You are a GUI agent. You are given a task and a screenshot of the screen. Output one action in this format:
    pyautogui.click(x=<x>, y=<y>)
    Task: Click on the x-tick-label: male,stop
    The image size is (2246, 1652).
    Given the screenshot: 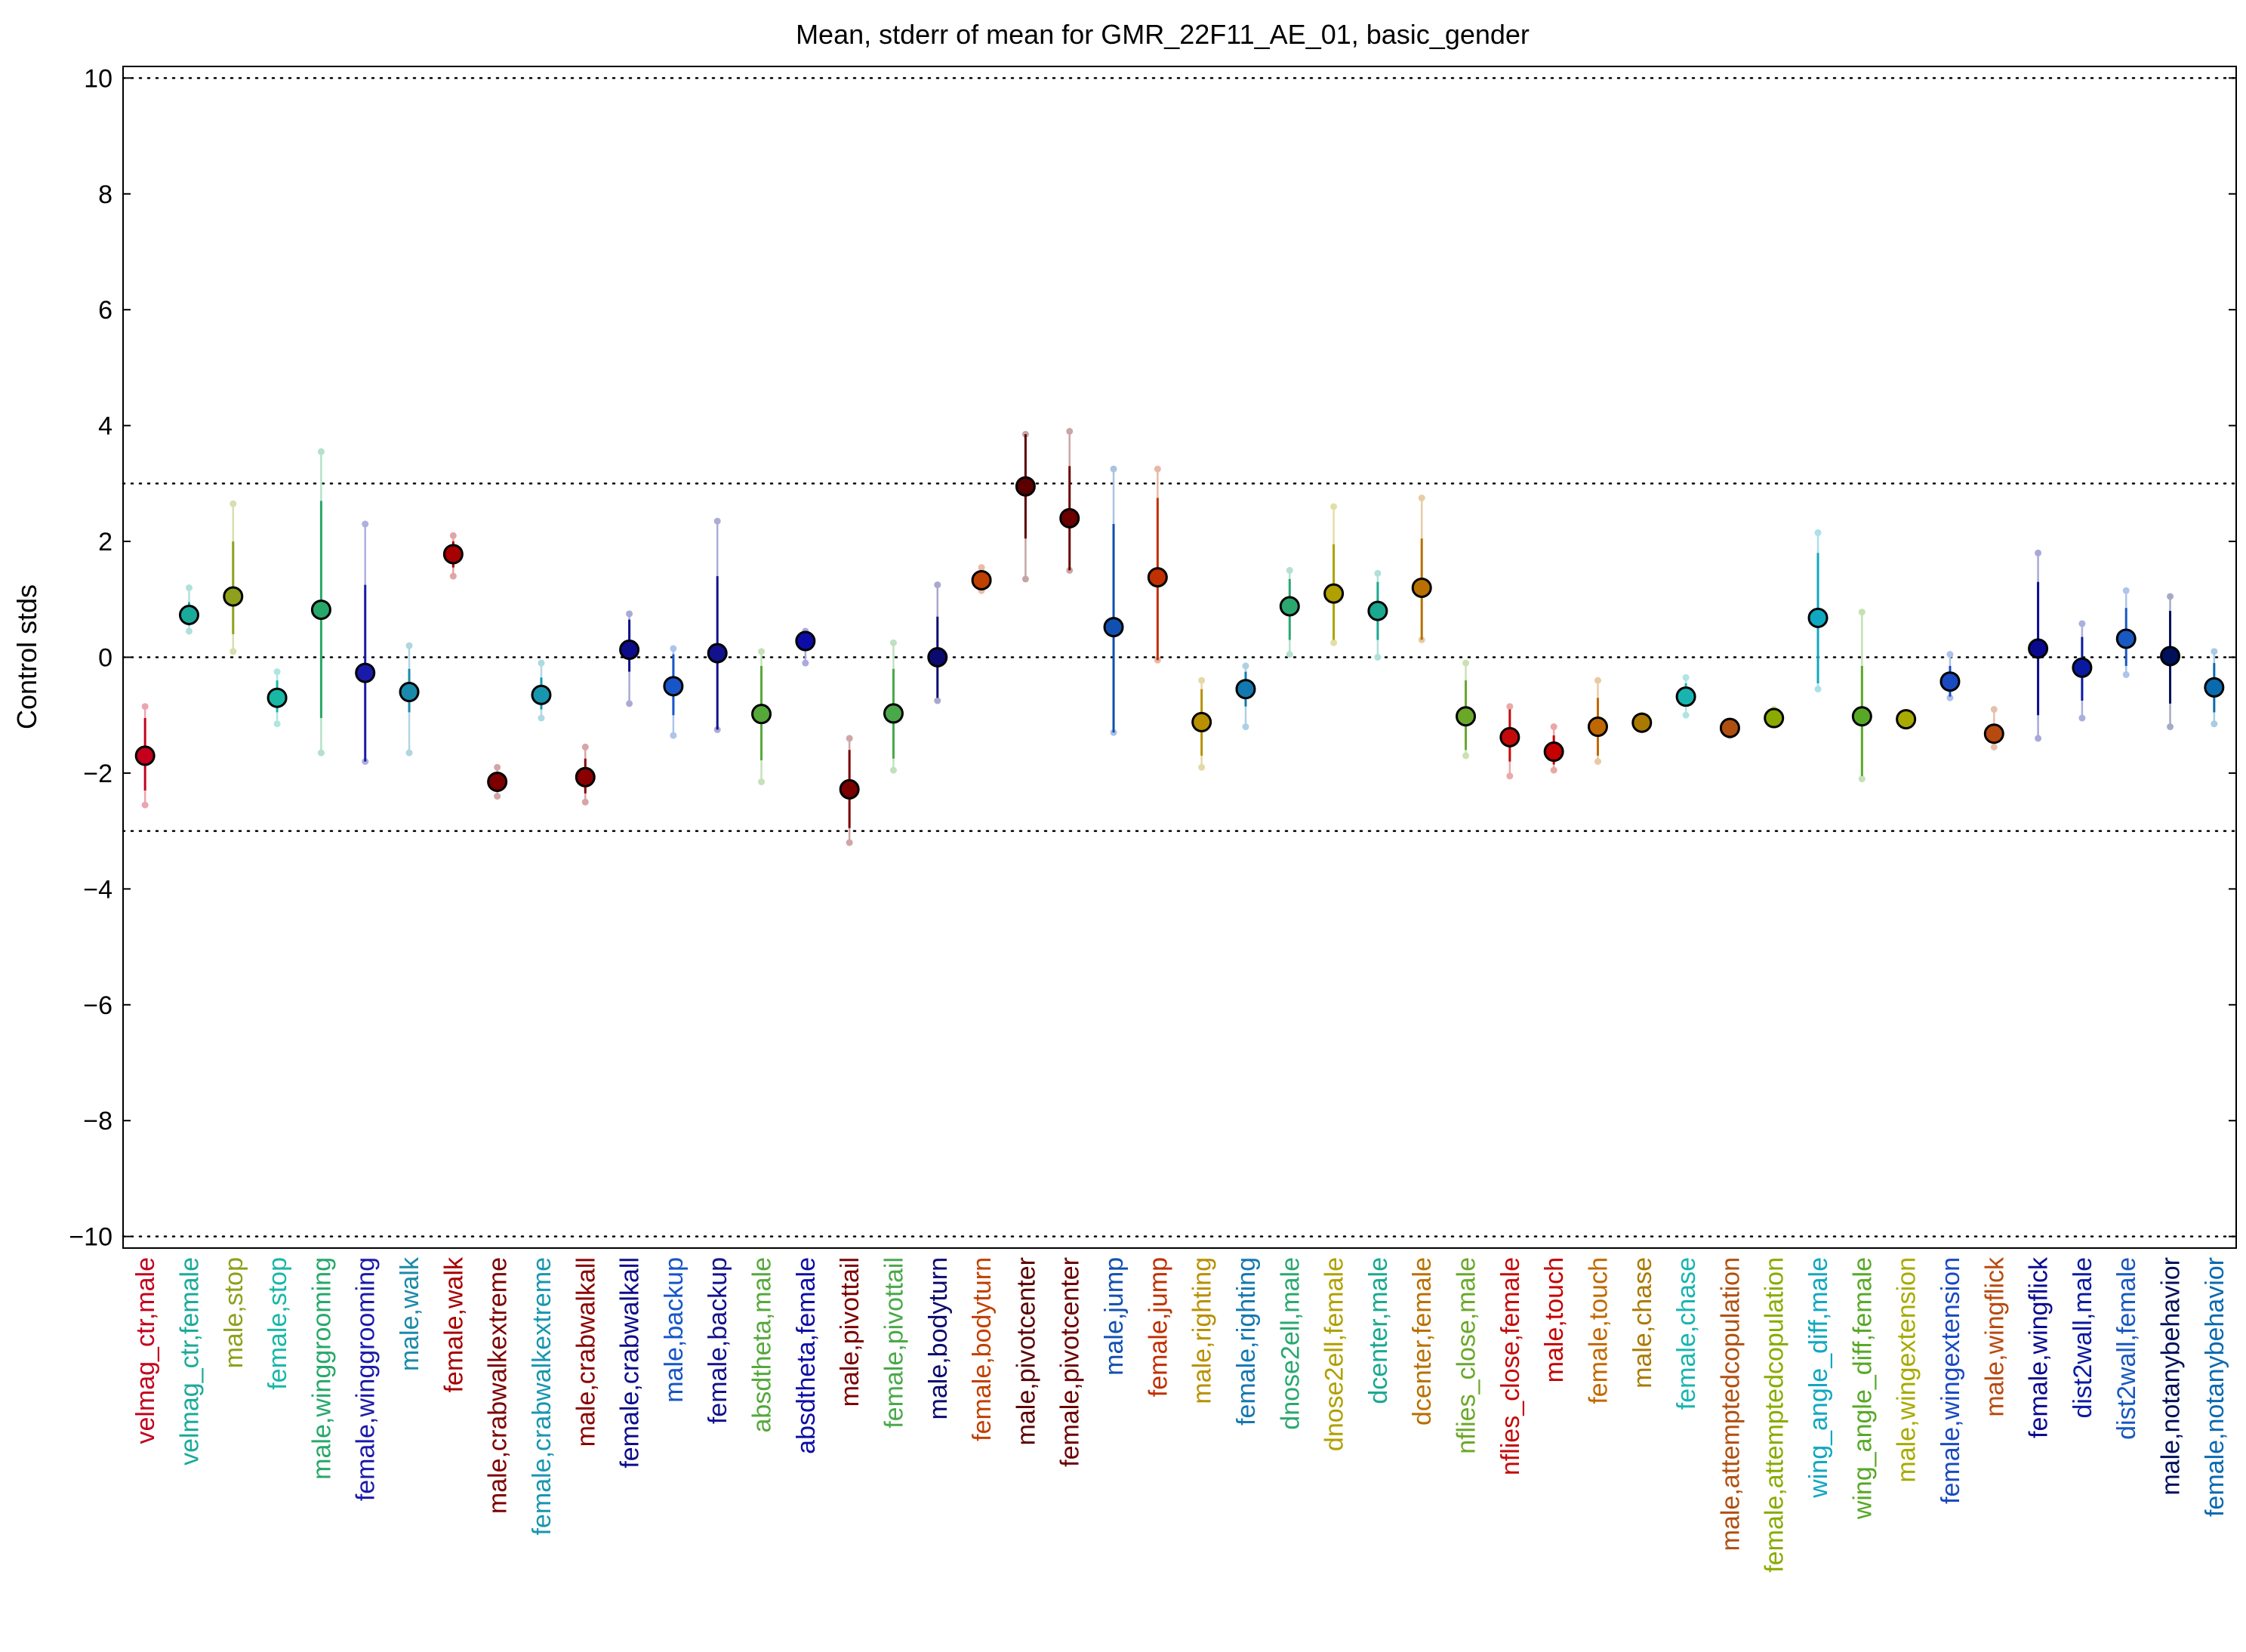 What is the action you would take?
    pyautogui.click(x=234, y=1313)
    